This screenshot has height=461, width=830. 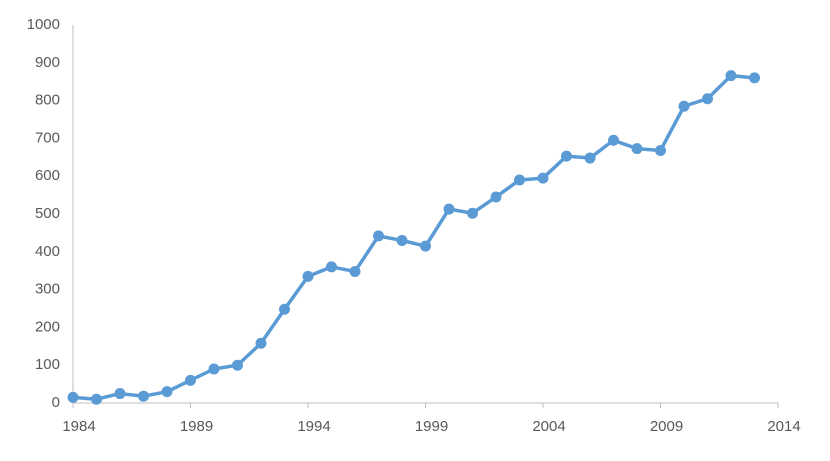 What do you see at coordinates (196, 426) in the screenshot?
I see `x-tick-label: 1989` at bounding box center [196, 426].